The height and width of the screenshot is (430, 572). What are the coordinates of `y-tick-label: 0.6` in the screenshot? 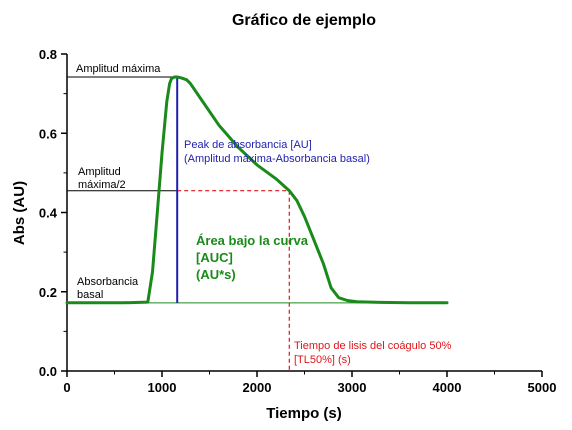 It's located at (48, 133).